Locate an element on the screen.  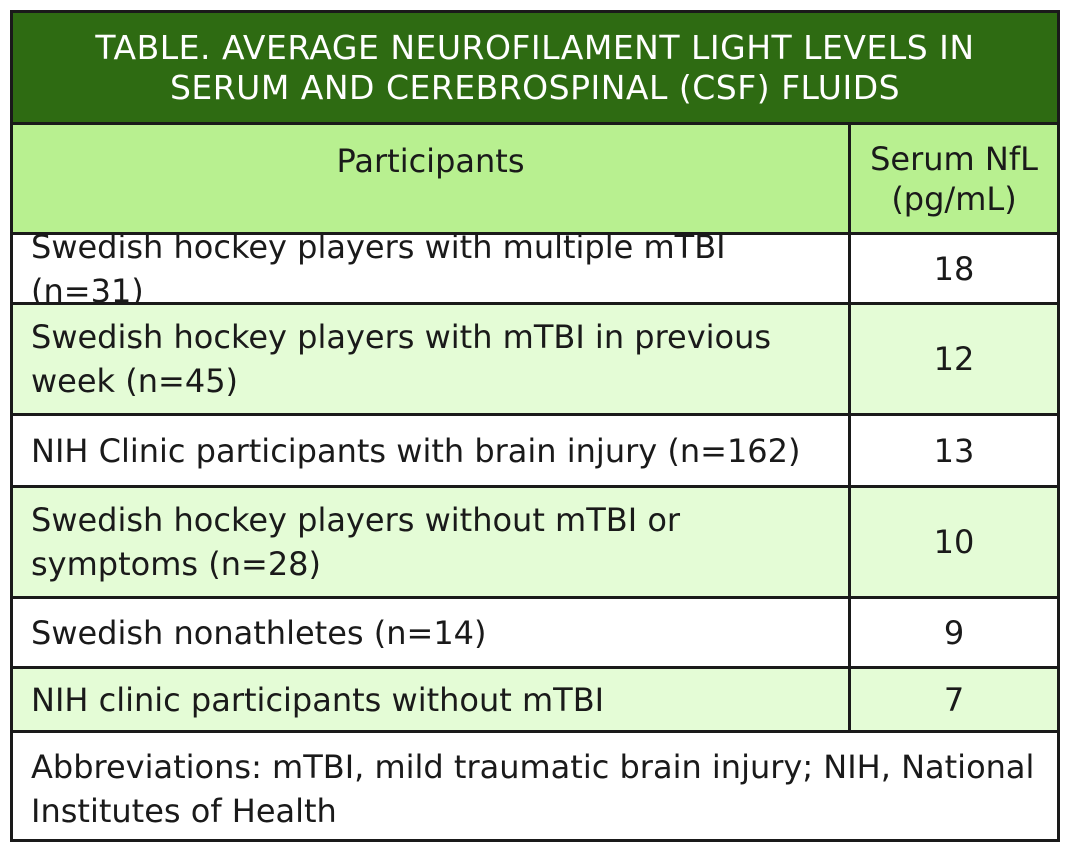
table-row: Swedish nonathletes (n=14) 9 is located at coordinates (535, 634).